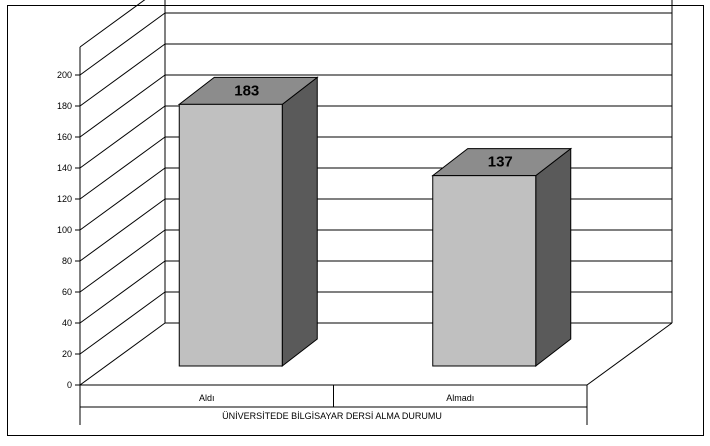 This screenshot has height=446, width=710. What do you see at coordinates (67, 292) in the screenshot?
I see `y-tick-label: 60` at bounding box center [67, 292].